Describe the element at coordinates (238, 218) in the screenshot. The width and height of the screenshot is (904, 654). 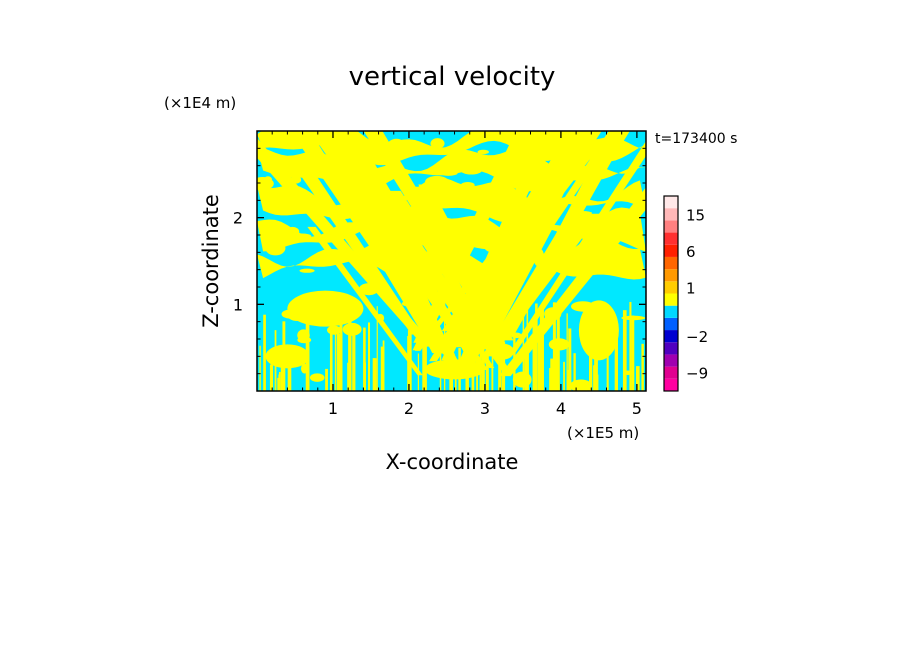
I see `y-tick-label: 2` at that location.